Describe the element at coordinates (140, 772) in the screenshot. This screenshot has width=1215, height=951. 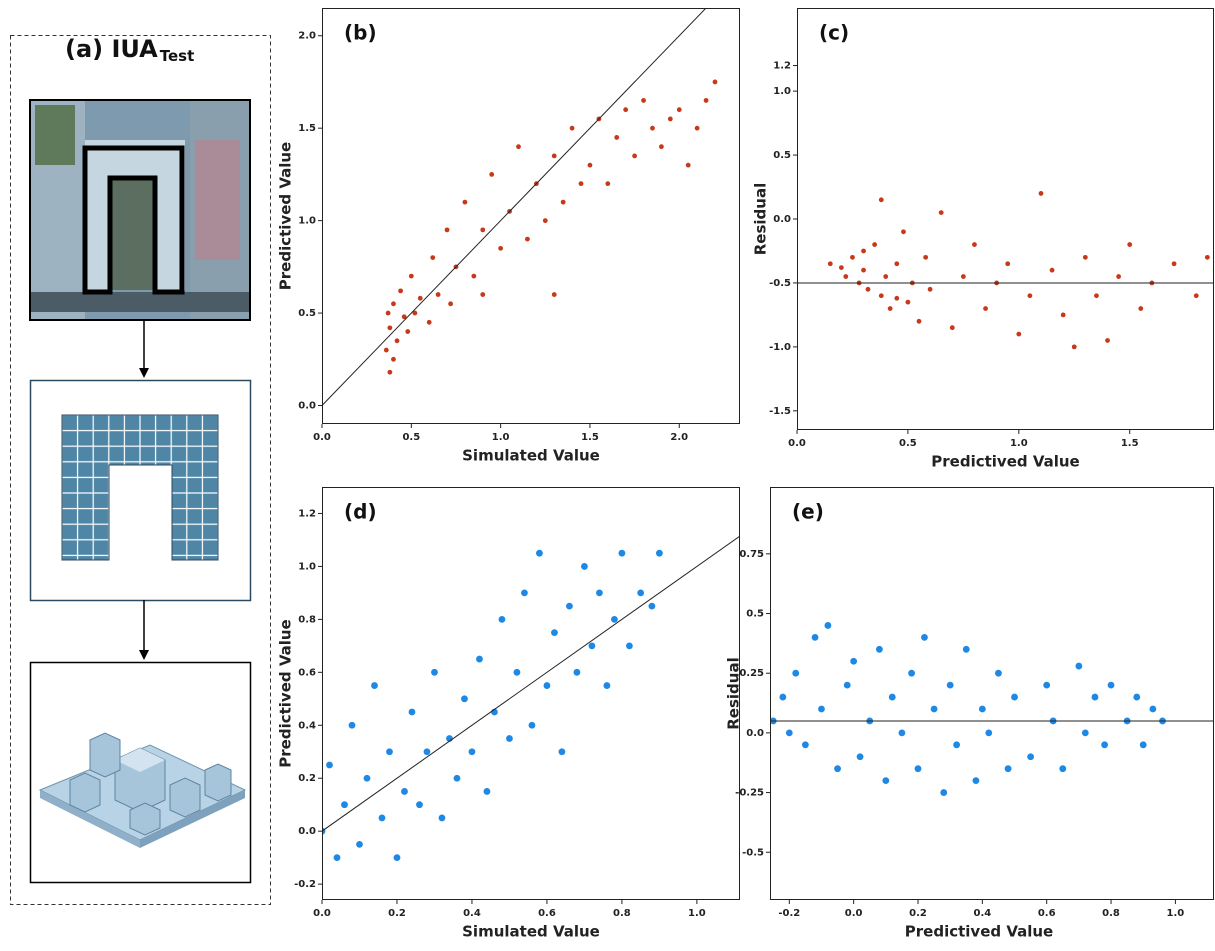
I see `model-3d` at that location.